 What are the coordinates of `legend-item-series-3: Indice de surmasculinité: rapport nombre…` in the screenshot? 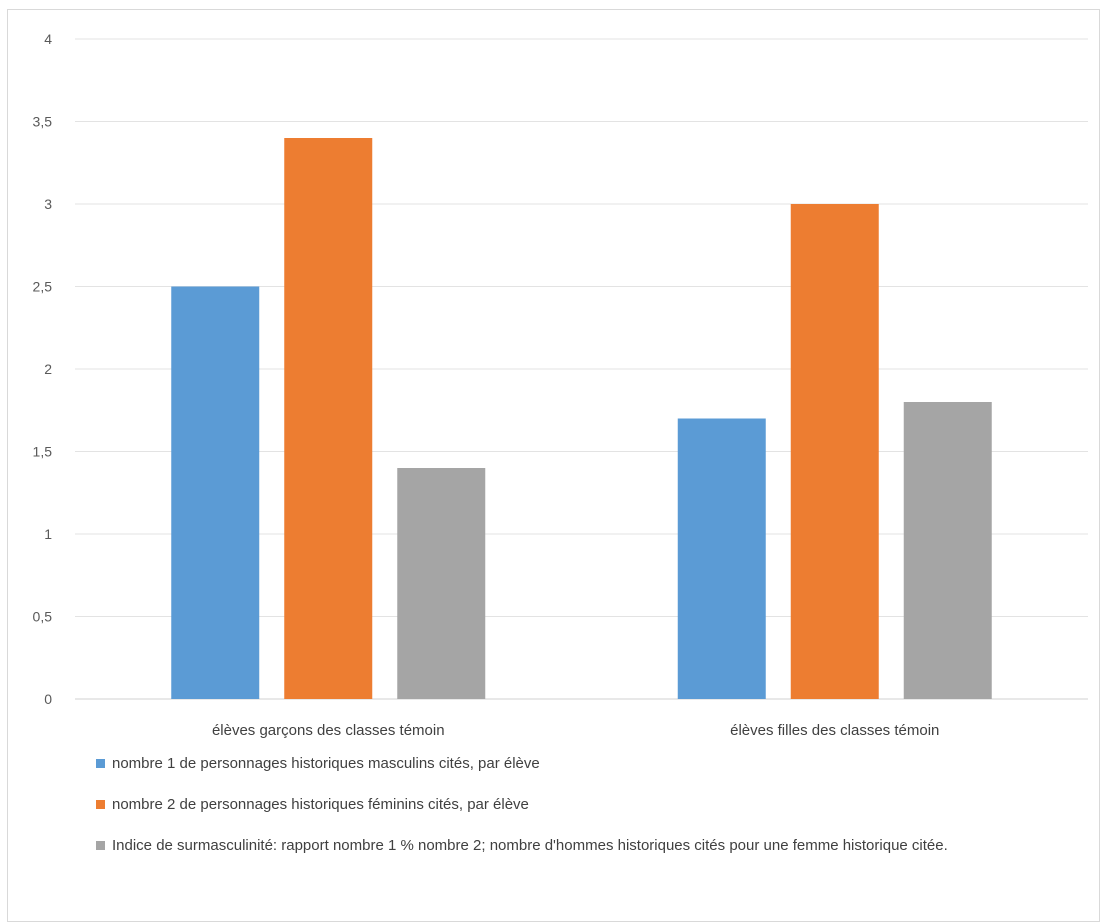 It's located at (586, 845).